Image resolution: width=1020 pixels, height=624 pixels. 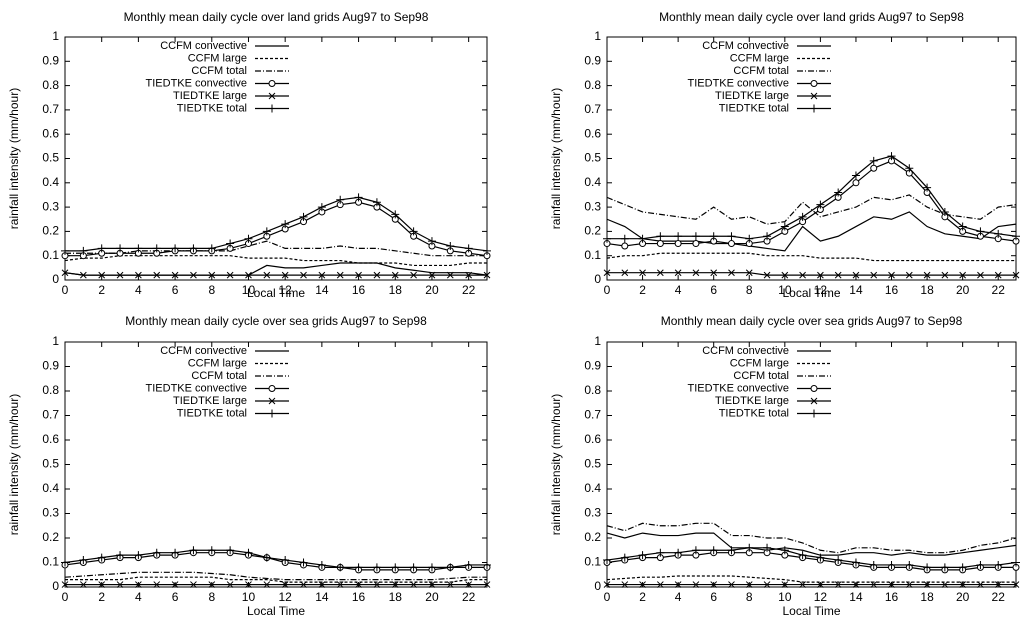 I want to click on x-tick-label: 10, so click(x=785, y=290).